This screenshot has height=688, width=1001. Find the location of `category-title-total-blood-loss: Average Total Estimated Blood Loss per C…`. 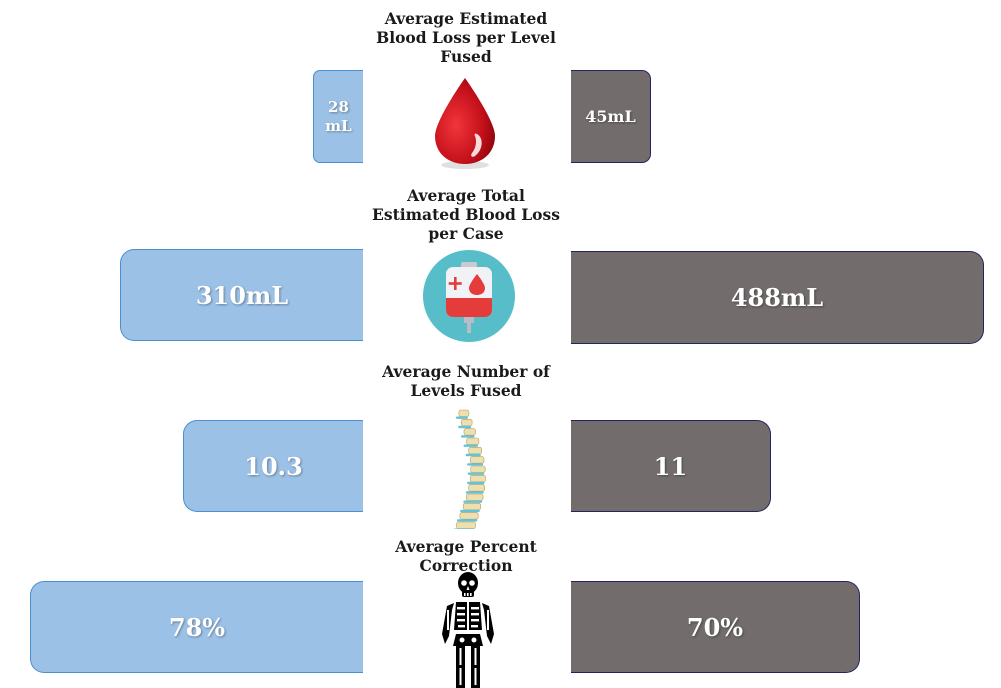

category-title-total-blood-loss: Average Total Estimated Blood Loss per C… is located at coordinates (466, 214).